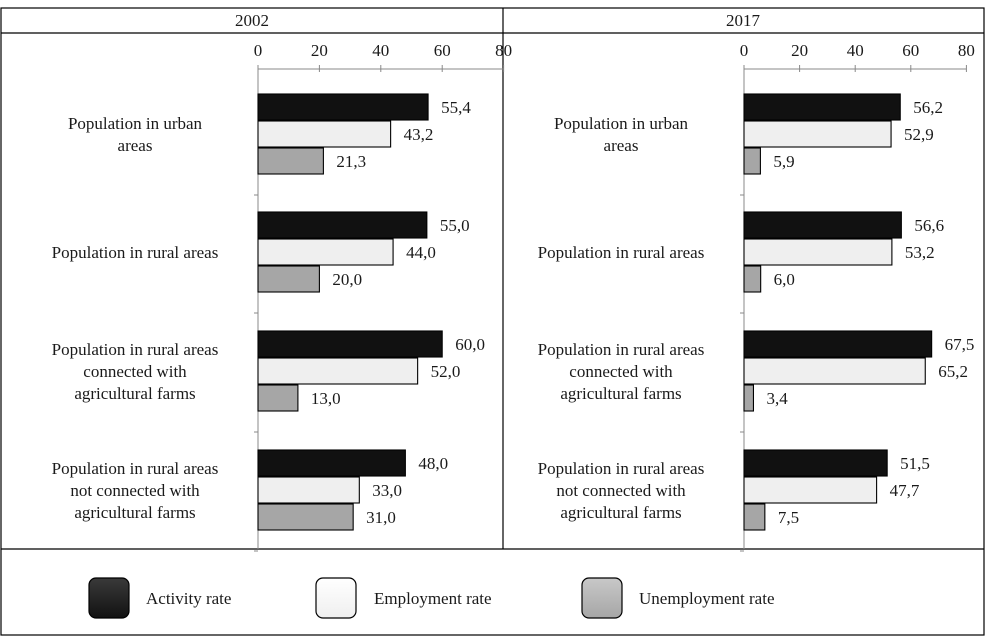 The image size is (985, 636). I want to click on data-label-activity: 55,4, so click(456, 107).